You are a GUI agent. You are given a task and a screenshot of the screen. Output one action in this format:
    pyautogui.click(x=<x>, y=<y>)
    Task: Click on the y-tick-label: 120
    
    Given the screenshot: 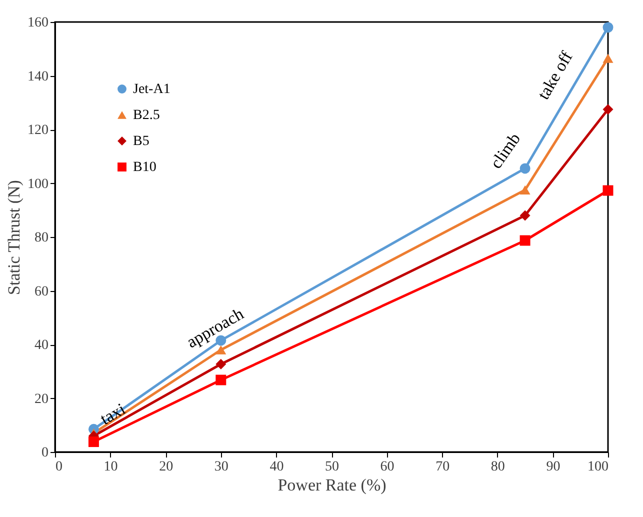 What is the action you would take?
    pyautogui.click(x=38, y=130)
    